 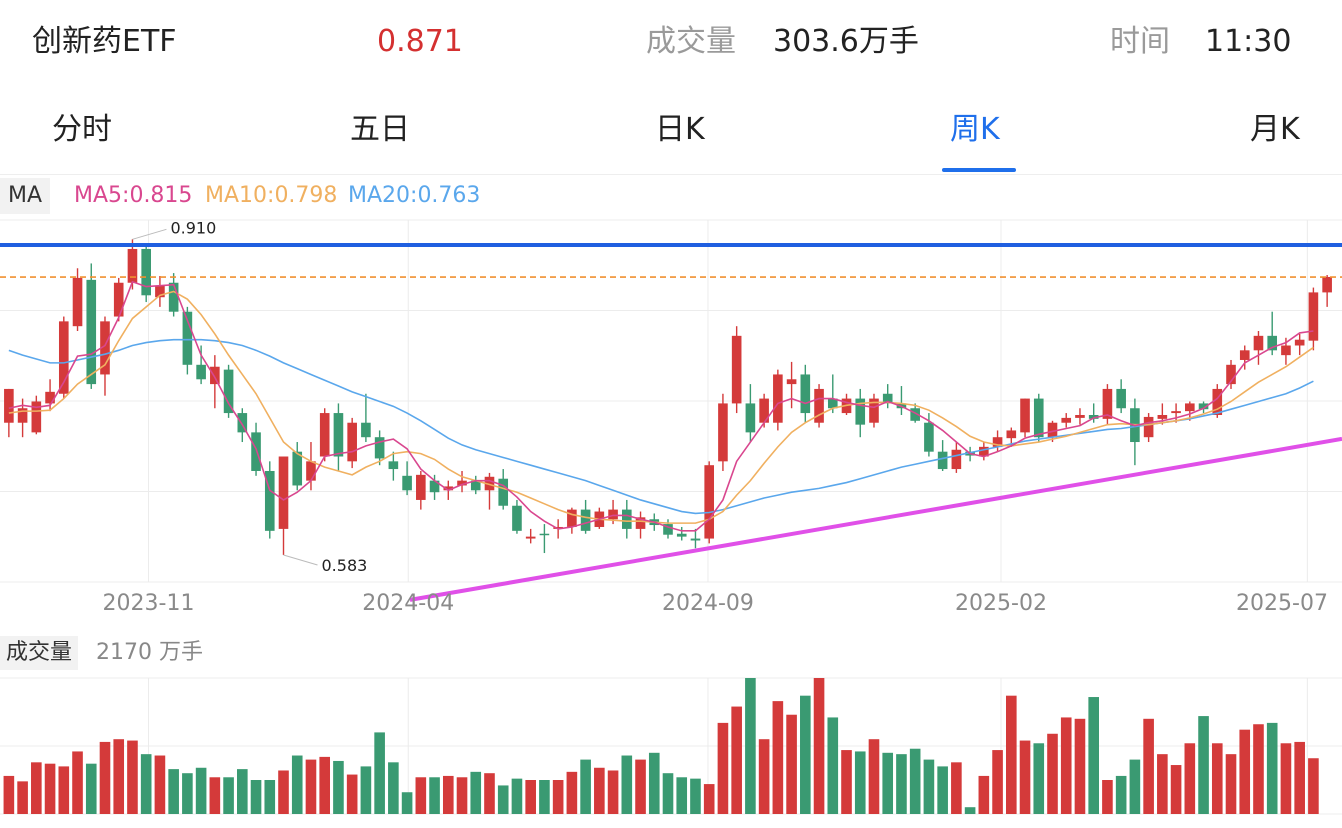 I want to click on tab-daily-k: 日K, so click(x=680, y=129).